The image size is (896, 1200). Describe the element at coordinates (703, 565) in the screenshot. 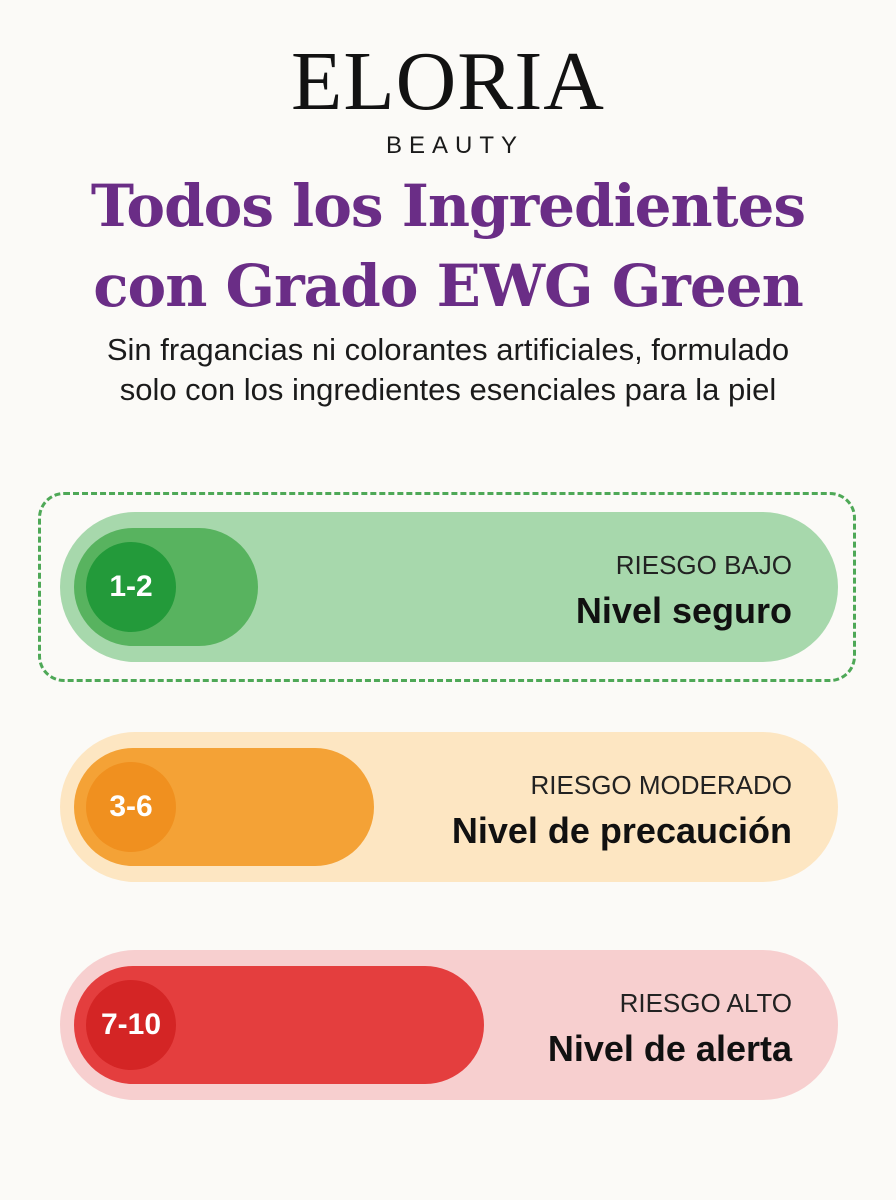

I see `risk-label: RIESGO BAJO` at that location.